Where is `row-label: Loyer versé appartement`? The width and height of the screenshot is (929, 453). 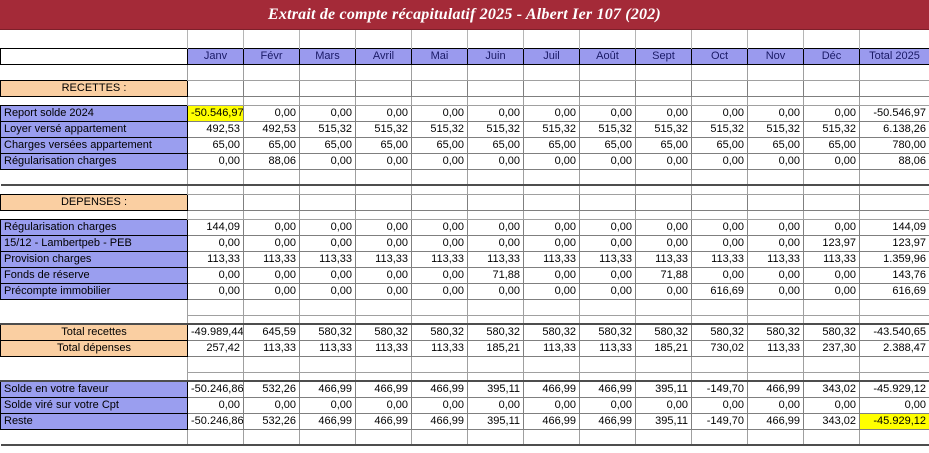 row-label: Loyer versé appartement is located at coordinates (94, 129).